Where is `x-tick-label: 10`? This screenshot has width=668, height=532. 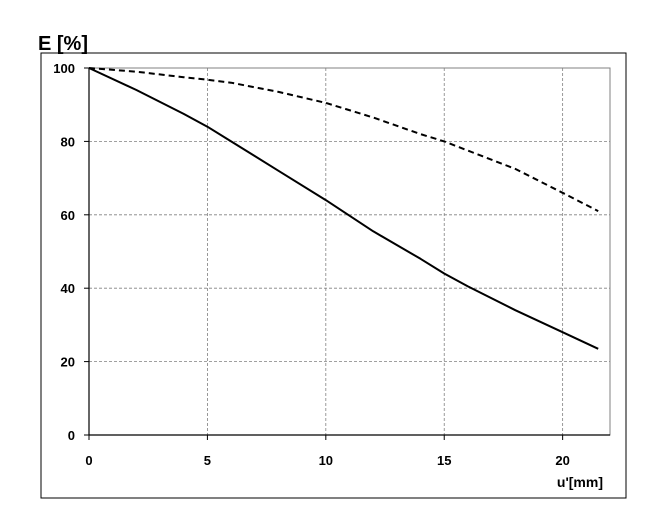 x-tick-label: 10 is located at coordinates (326, 460).